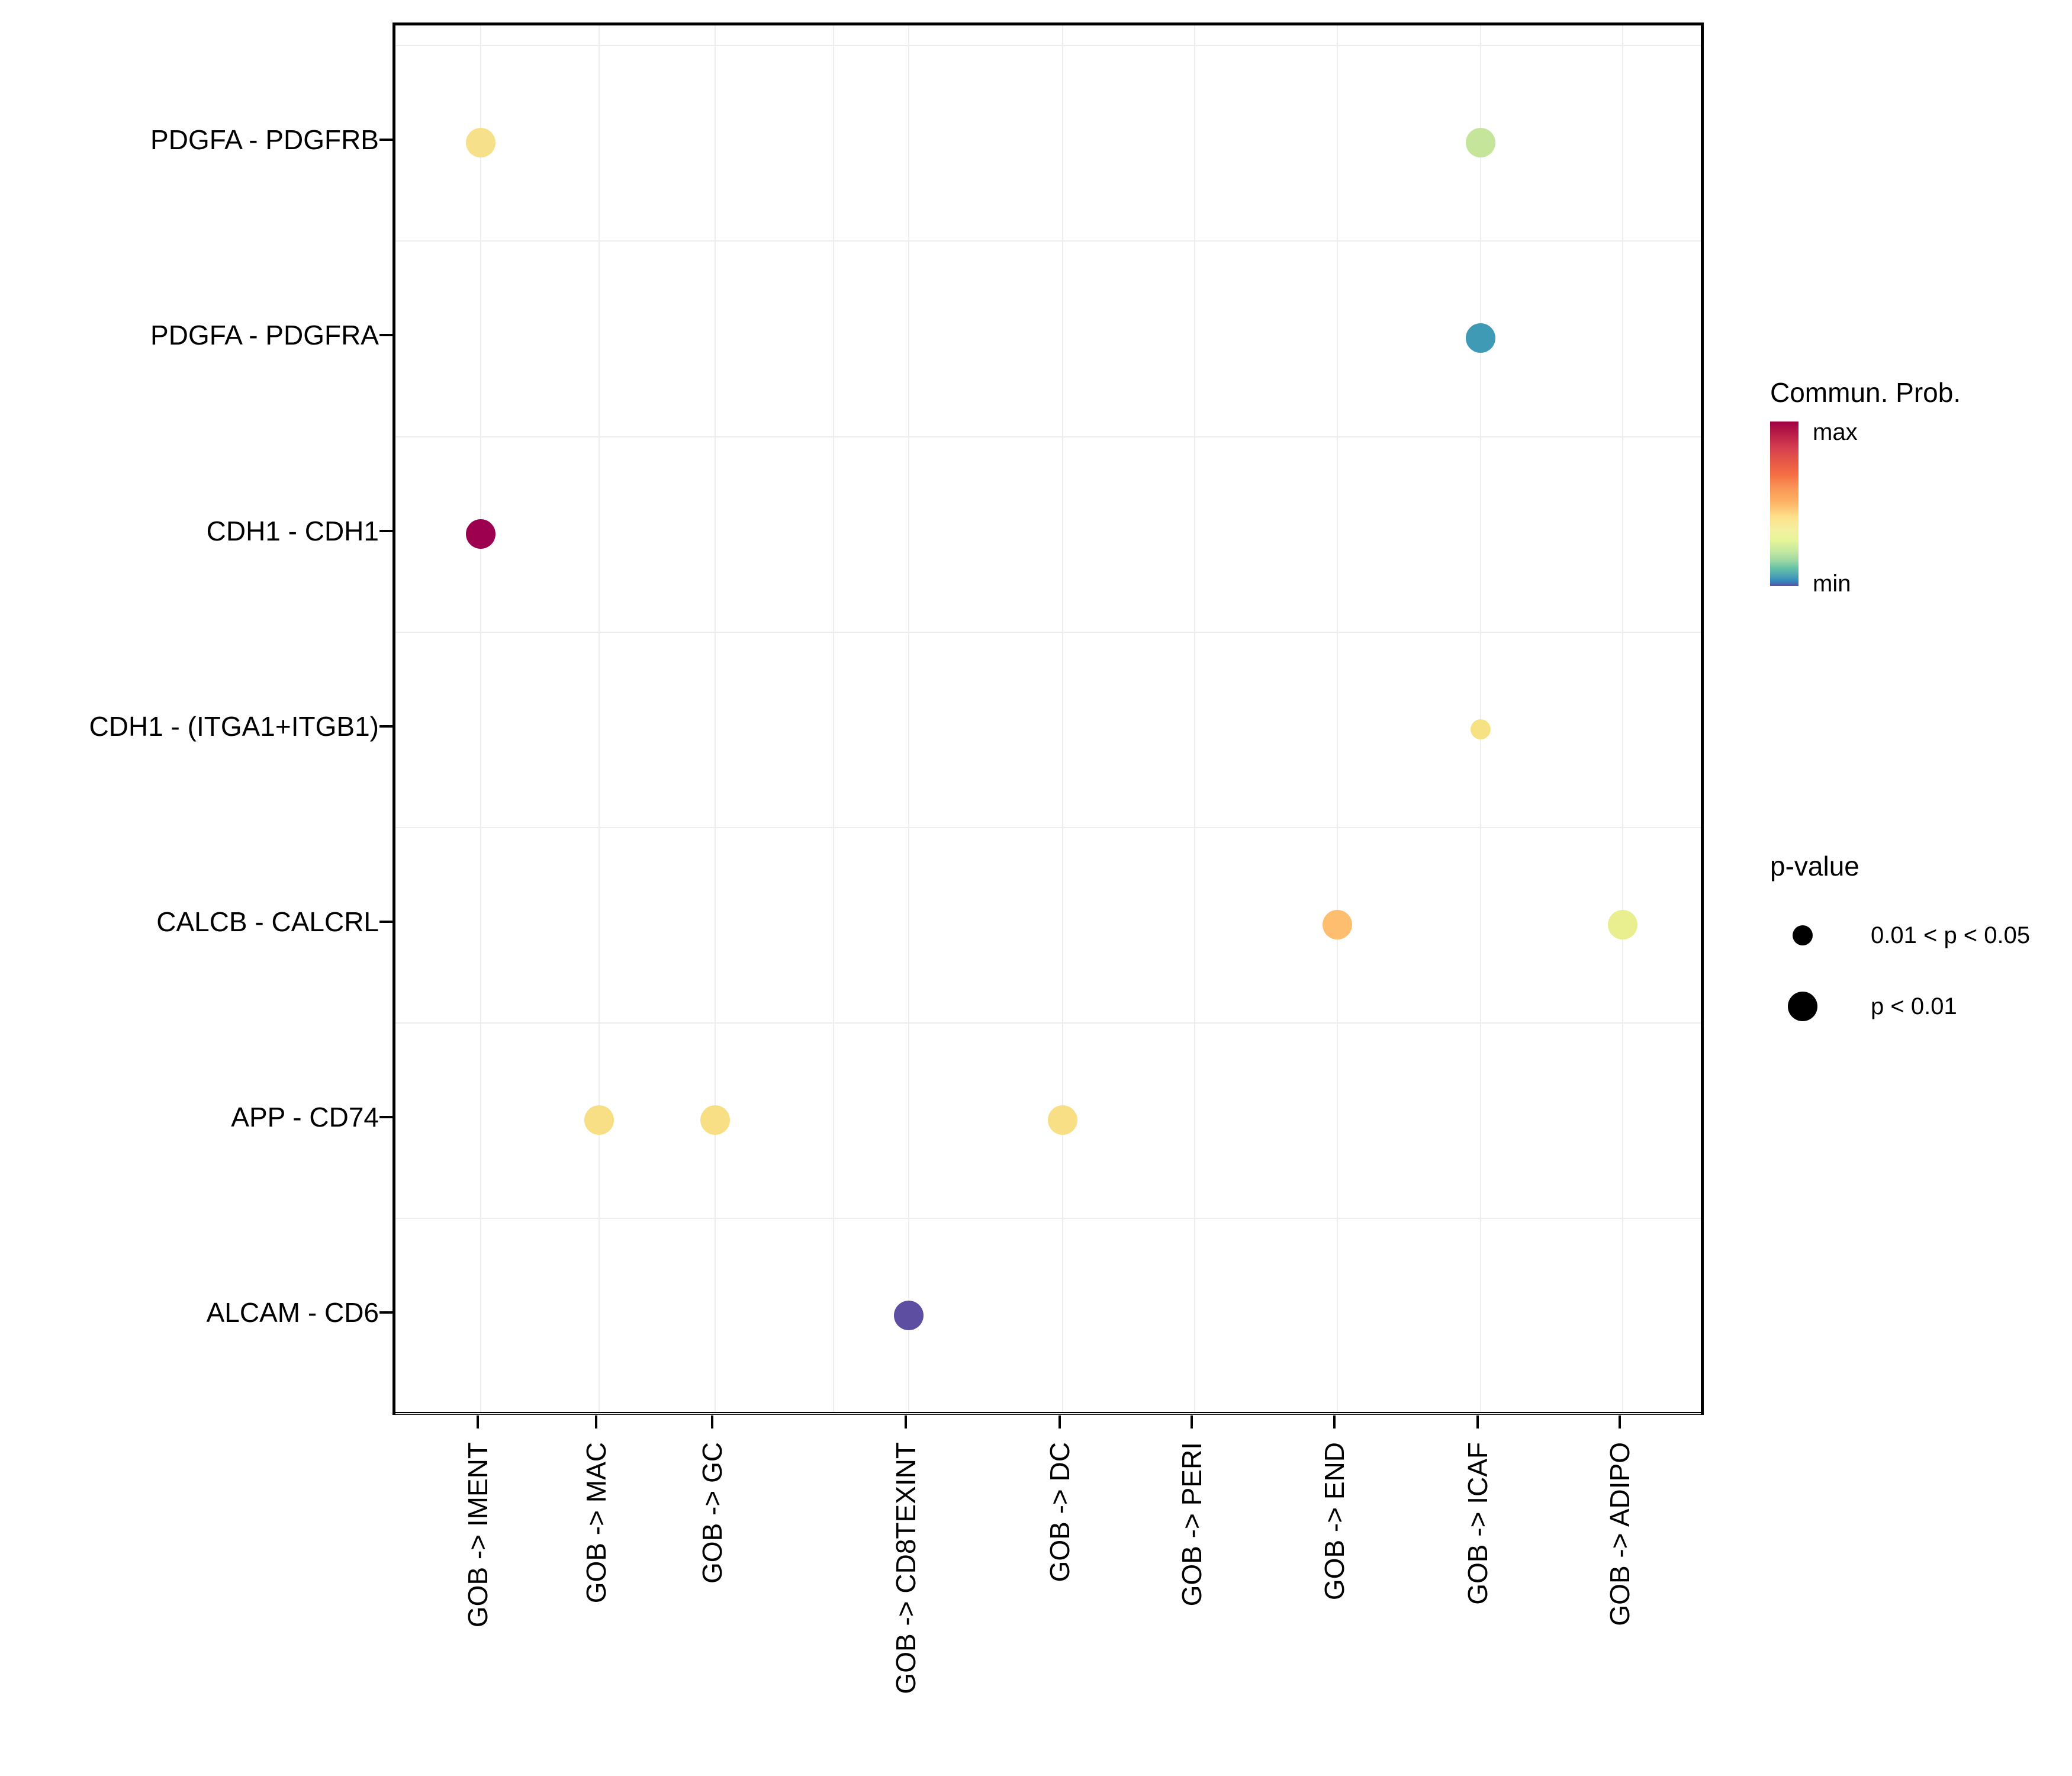 The height and width of the screenshot is (1776, 2072). Describe the element at coordinates (264, 335) in the screenshot. I see `y-axis-label: PDGFA - PDGFRA` at that location.